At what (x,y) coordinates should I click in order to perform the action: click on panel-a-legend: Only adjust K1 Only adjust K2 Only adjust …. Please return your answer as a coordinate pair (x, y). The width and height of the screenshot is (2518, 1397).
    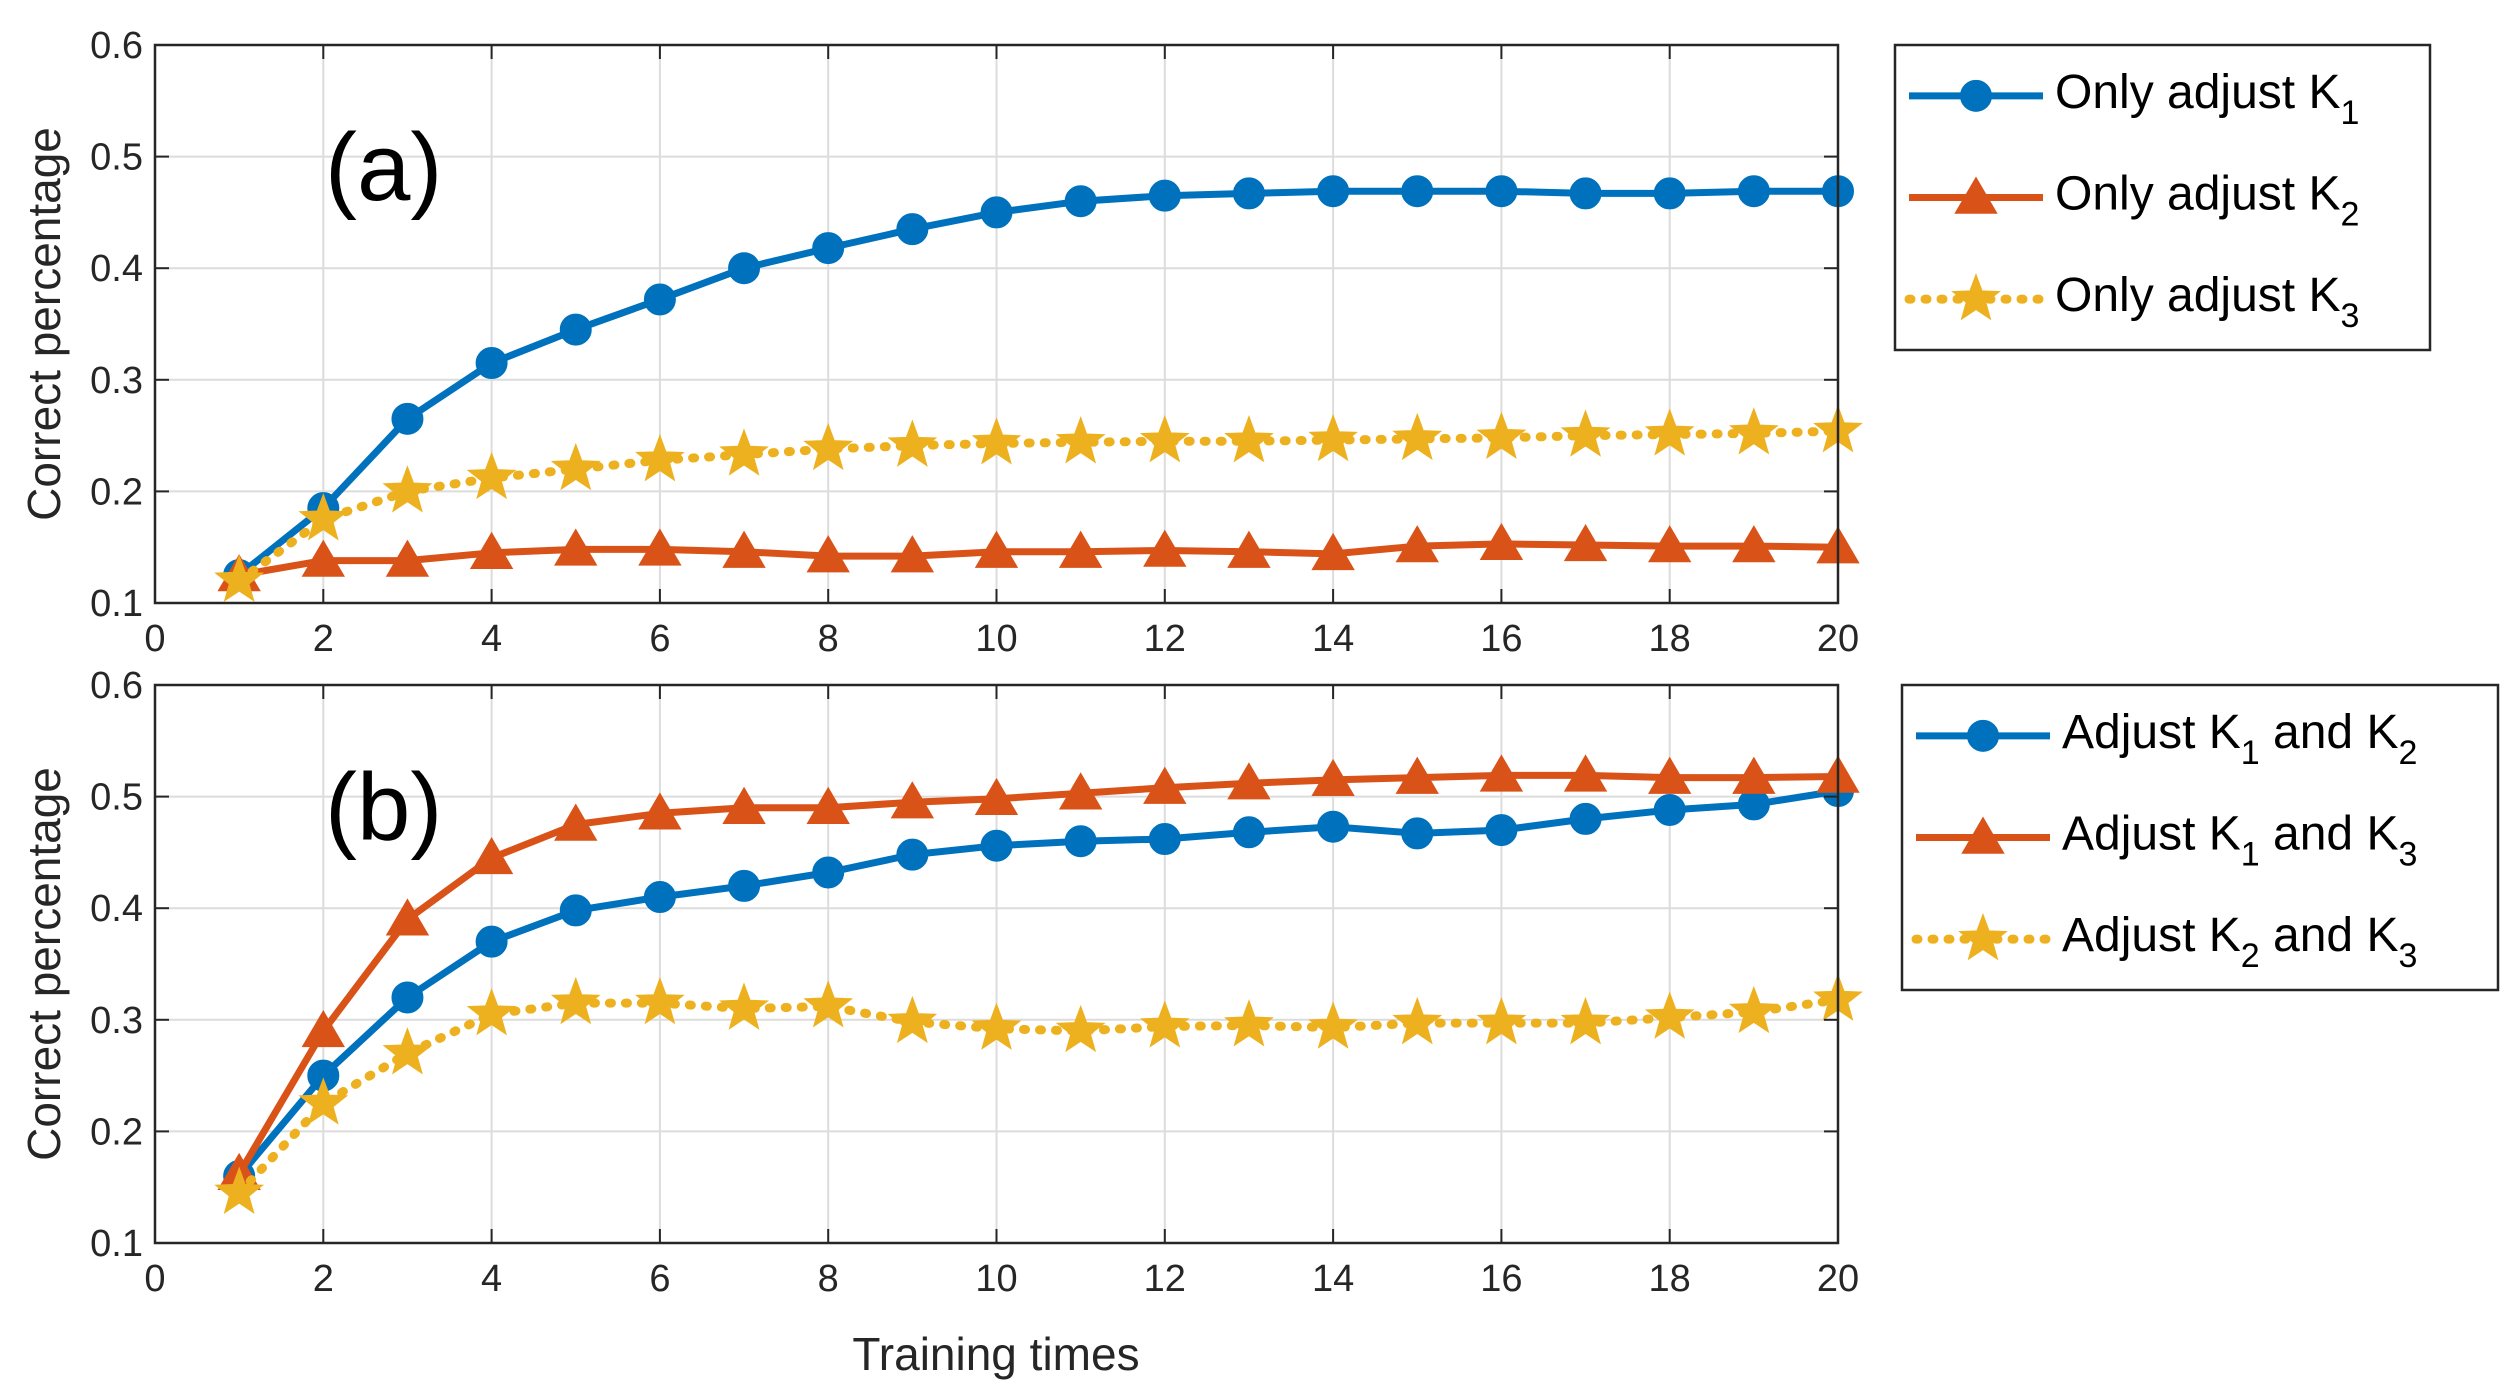
    Looking at the image, I should click on (2162, 197).